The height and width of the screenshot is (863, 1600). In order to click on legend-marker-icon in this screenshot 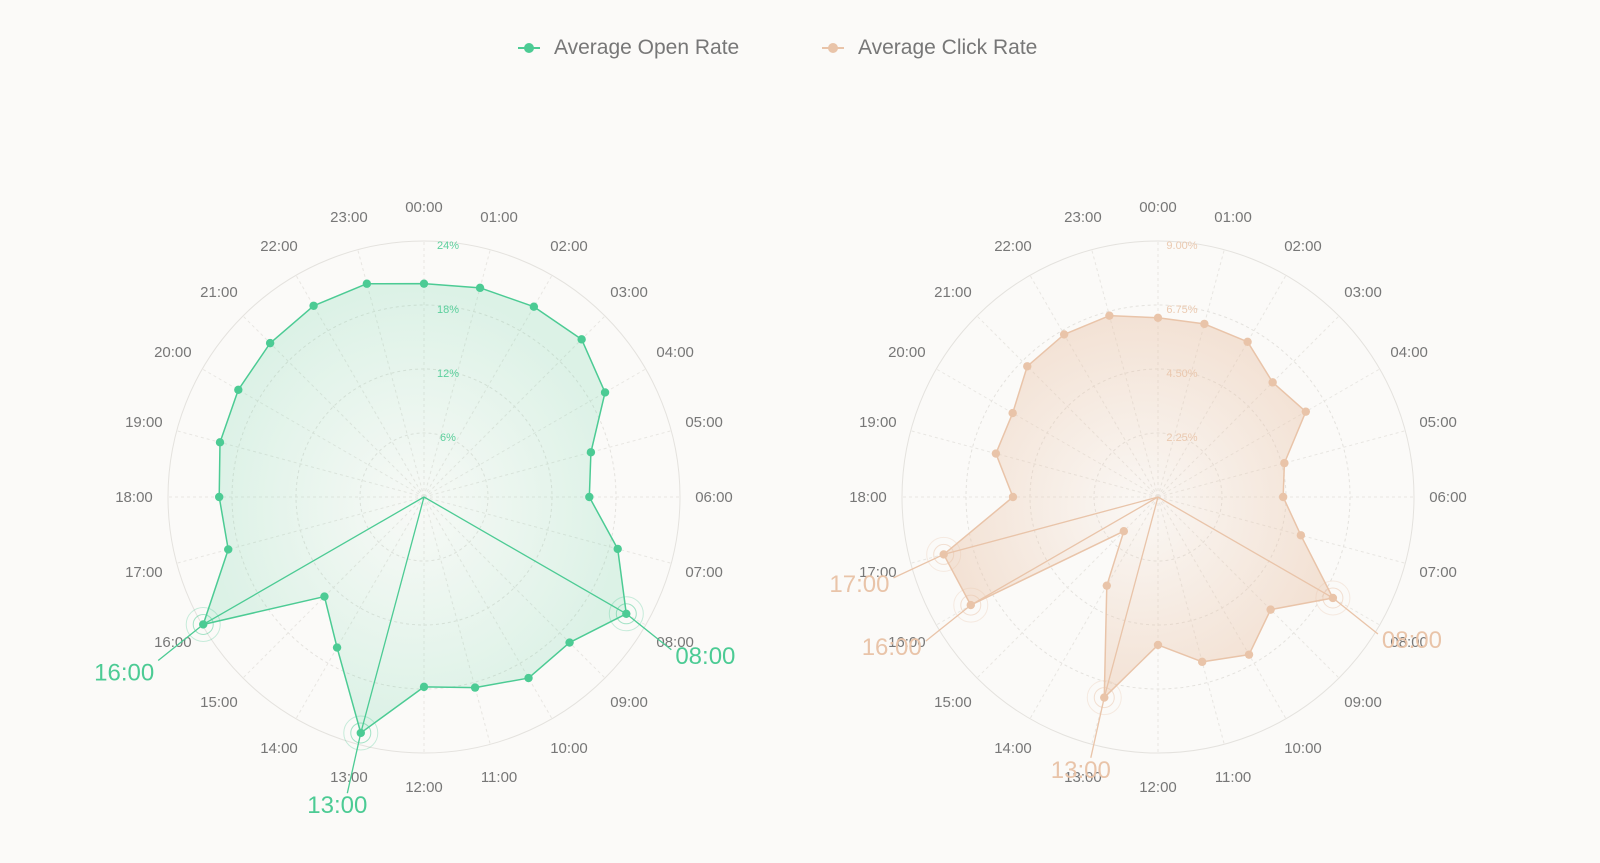, I will do `click(529, 48)`.